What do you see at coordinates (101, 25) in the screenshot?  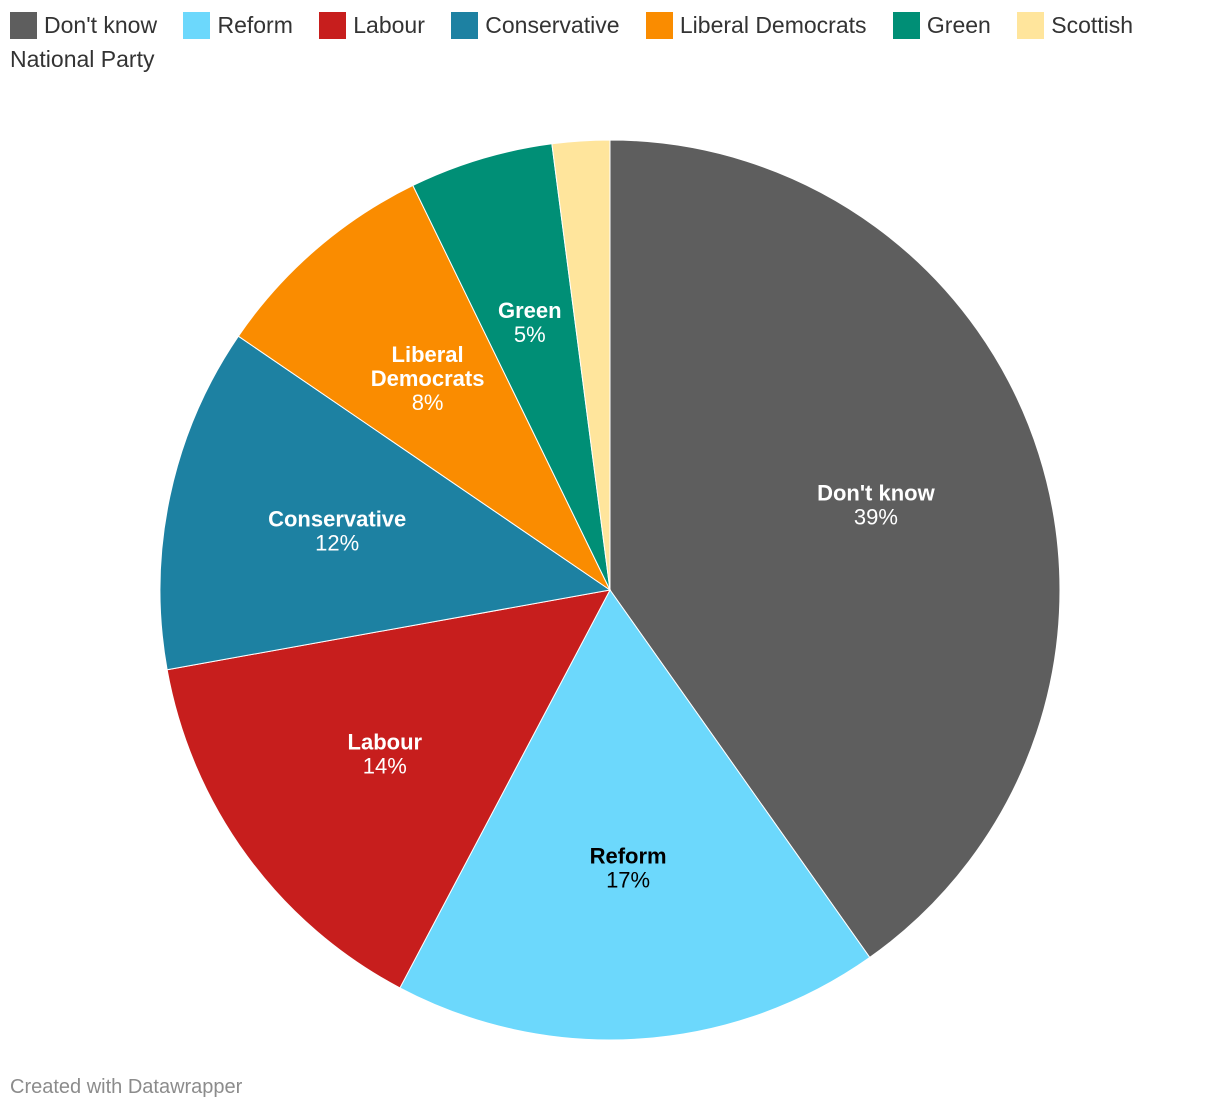 I see `legend-label: Don't know` at bounding box center [101, 25].